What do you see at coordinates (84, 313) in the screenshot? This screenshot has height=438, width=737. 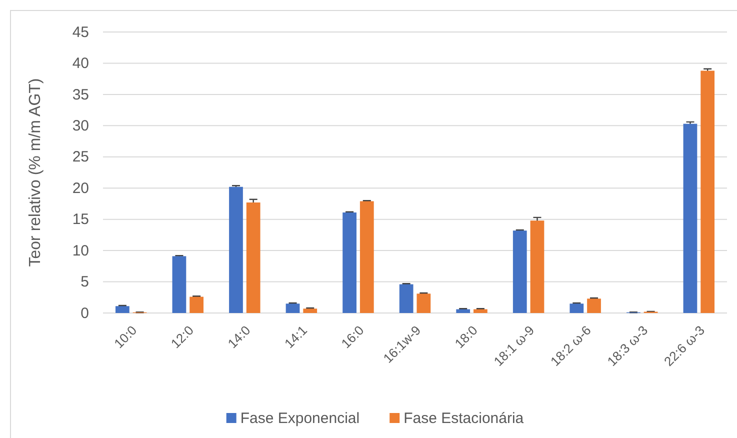 I see `y-tick-label: 0` at bounding box center [84, 313].